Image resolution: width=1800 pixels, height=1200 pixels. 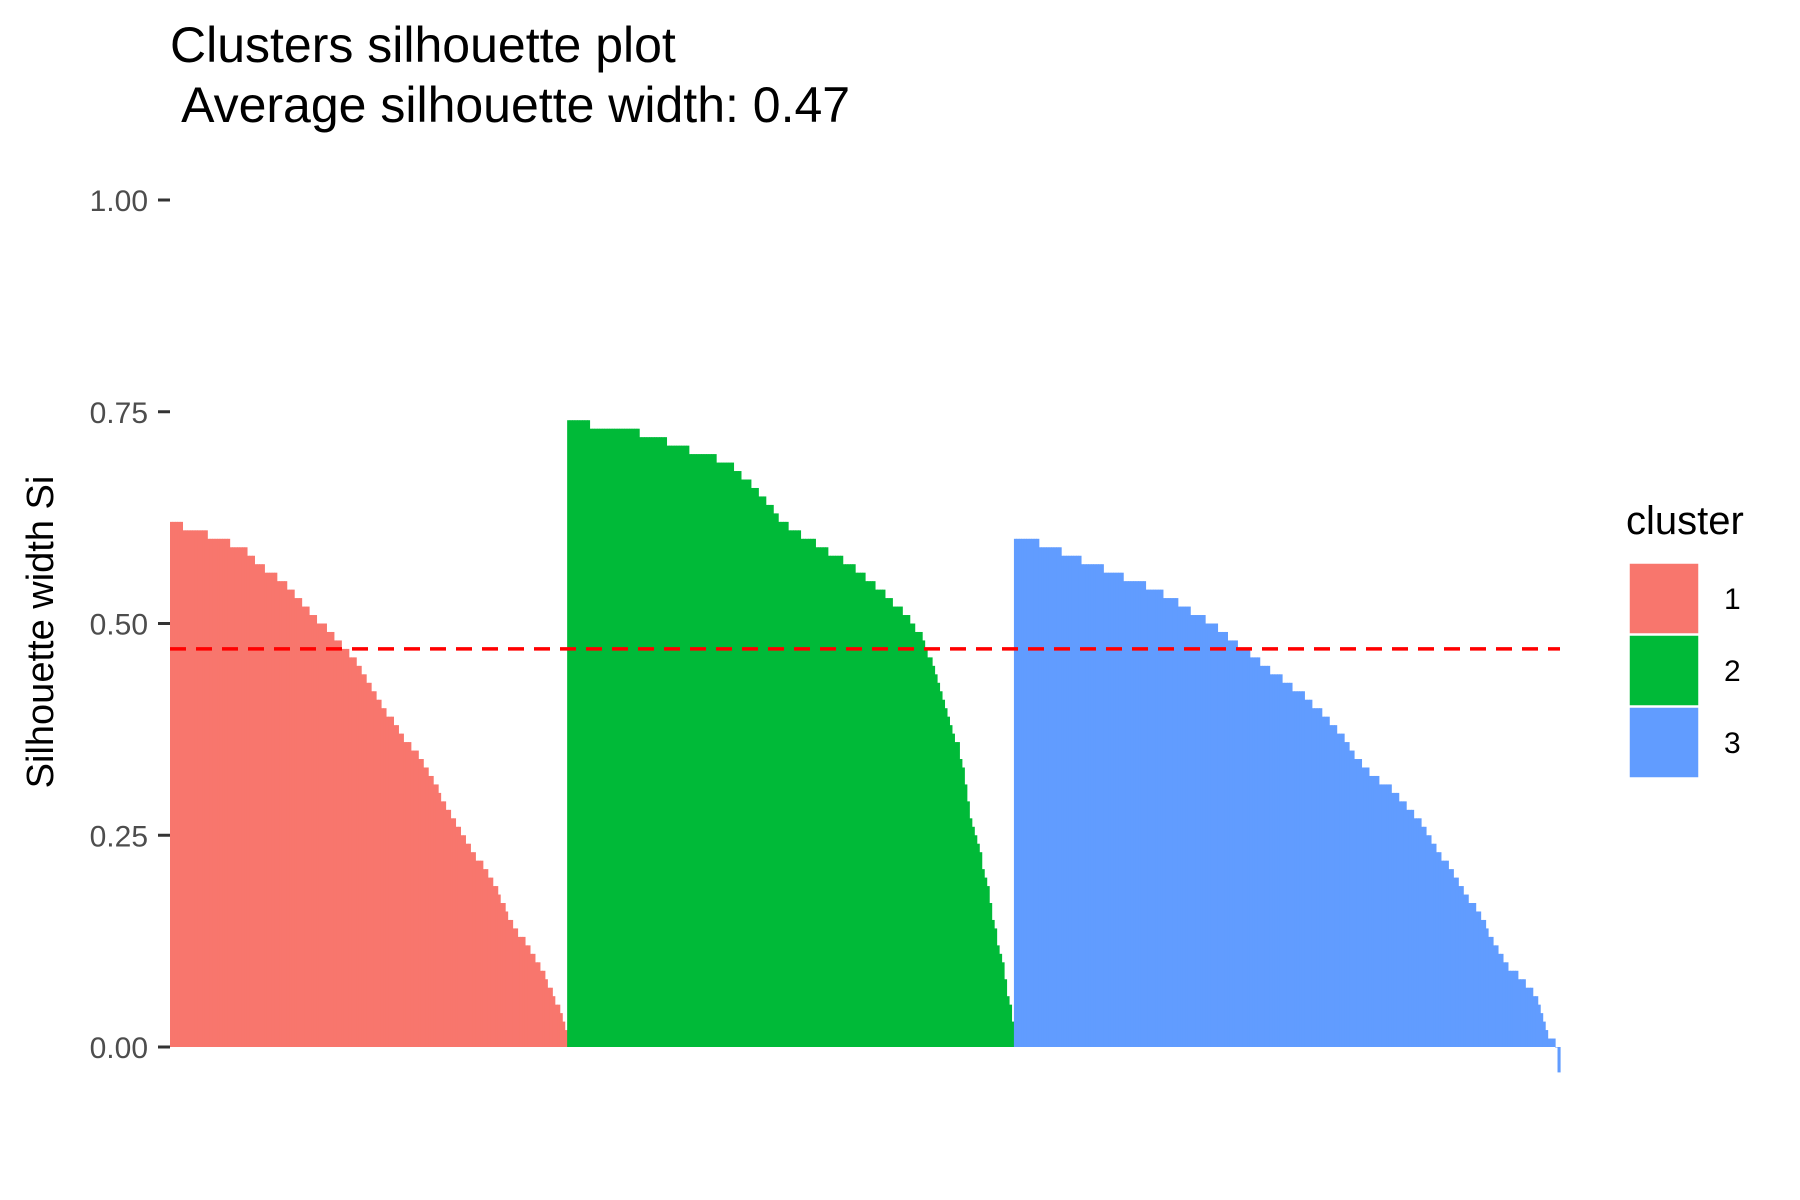 What do you see at coordinates (130, 625) in the screenshot?
I see `y-axis: 0.00 0.25 0.50 0.75 1.00` at bounding box center [130, 625].